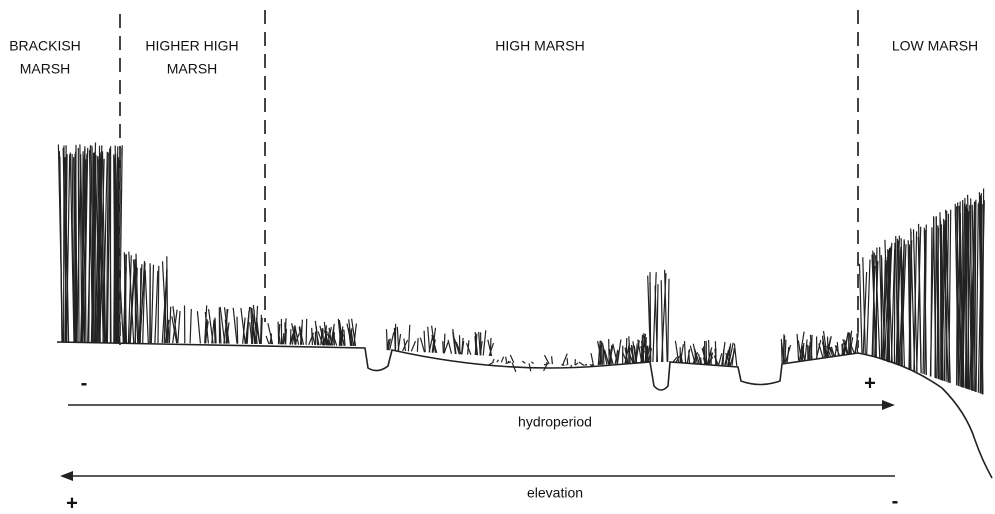 The width and height of the screenshot is (995, 514). What do you see at coordinates (66, 476) in the screenshot?
I see `arrowhead` at bounding box center [66, 476].